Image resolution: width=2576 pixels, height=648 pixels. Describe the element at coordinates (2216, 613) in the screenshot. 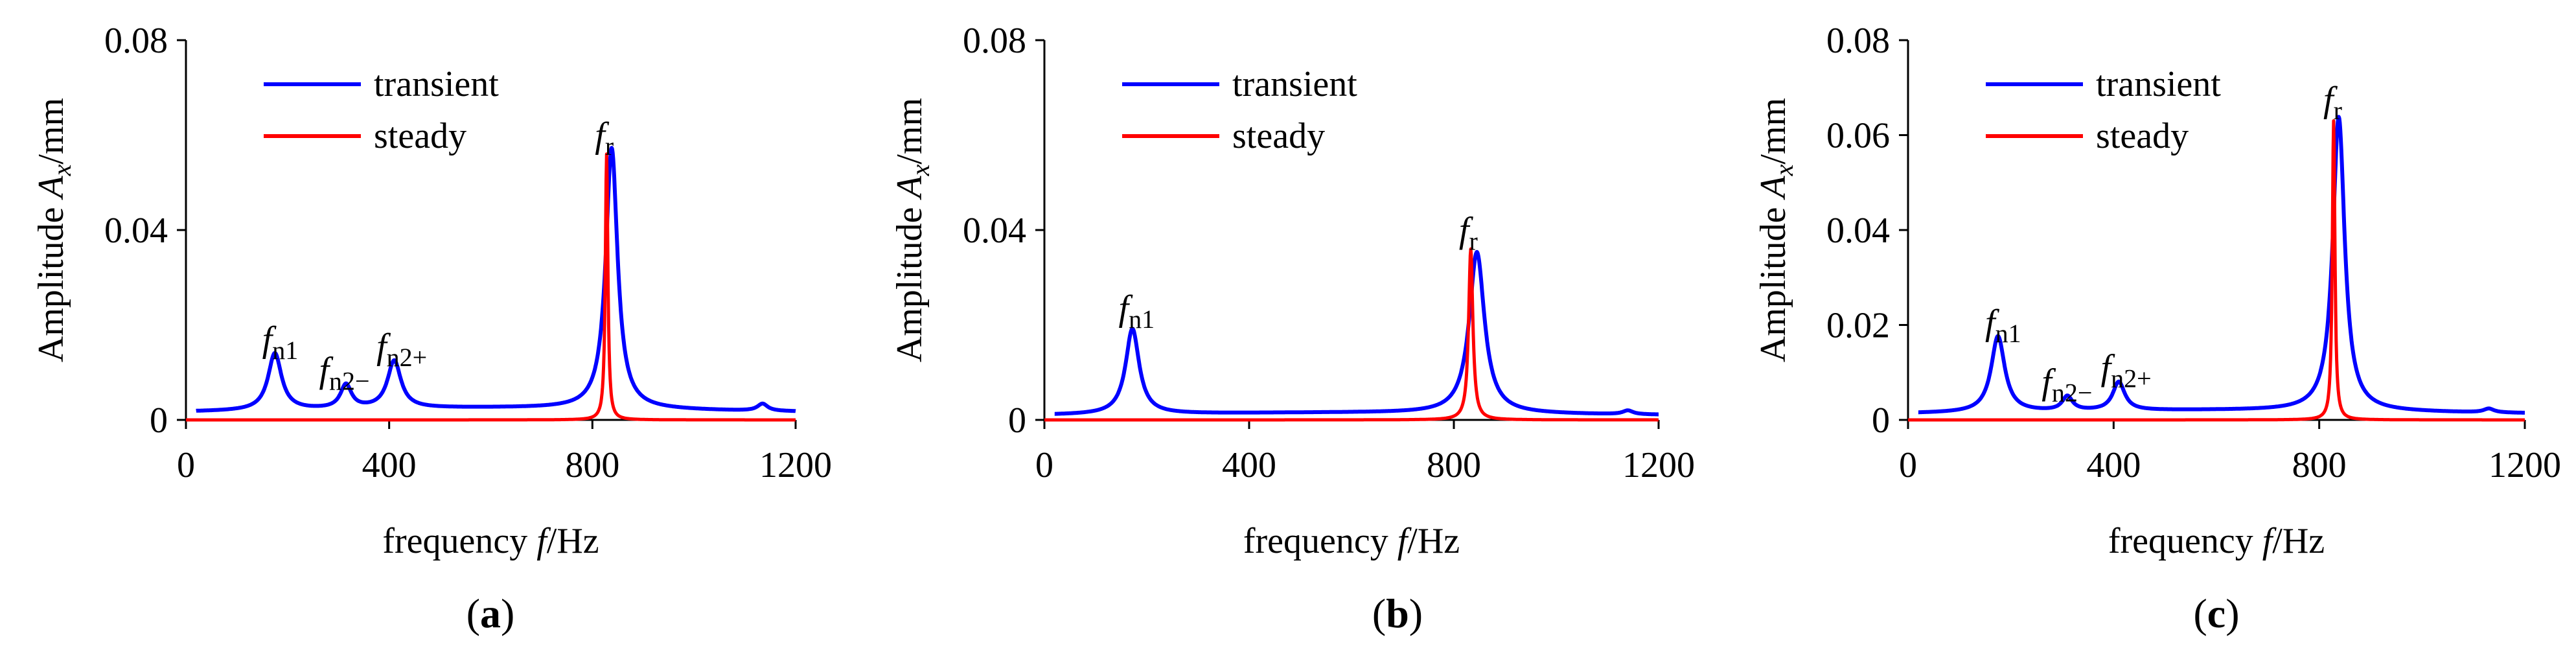

I see `panel-caption: (c)` at that location.